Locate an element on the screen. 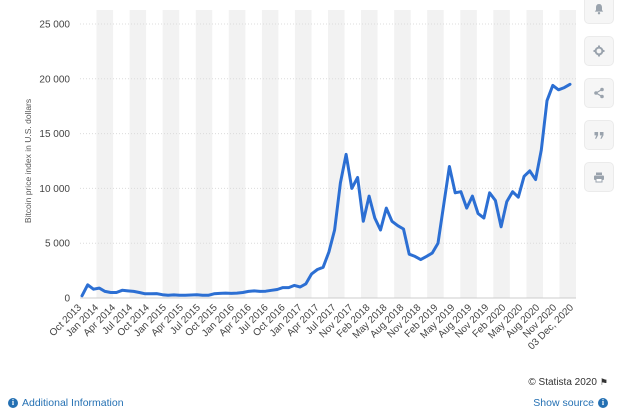  additional-information-label: Additional Information is located at coordinates (73, 403).